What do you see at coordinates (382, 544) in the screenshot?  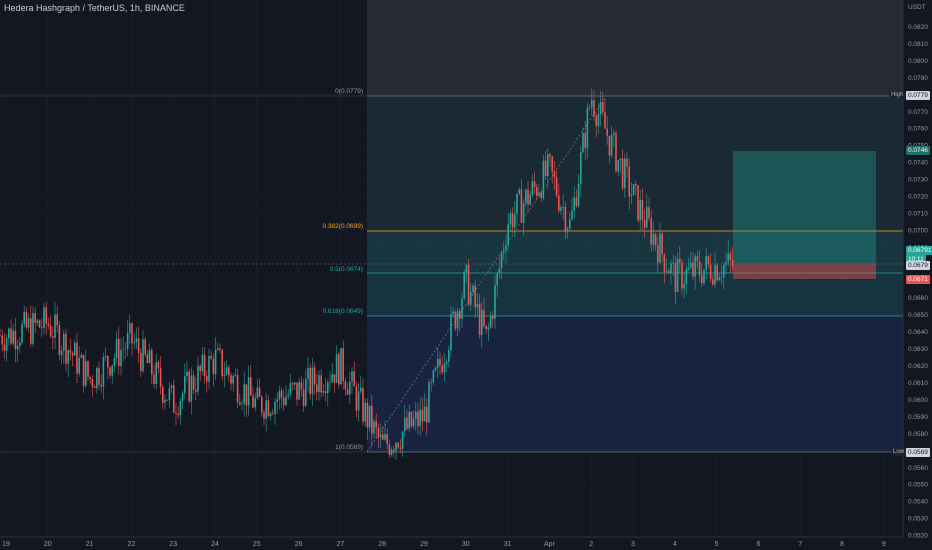 I see `x-tick-label: 28` at bounding box center [382, 544].